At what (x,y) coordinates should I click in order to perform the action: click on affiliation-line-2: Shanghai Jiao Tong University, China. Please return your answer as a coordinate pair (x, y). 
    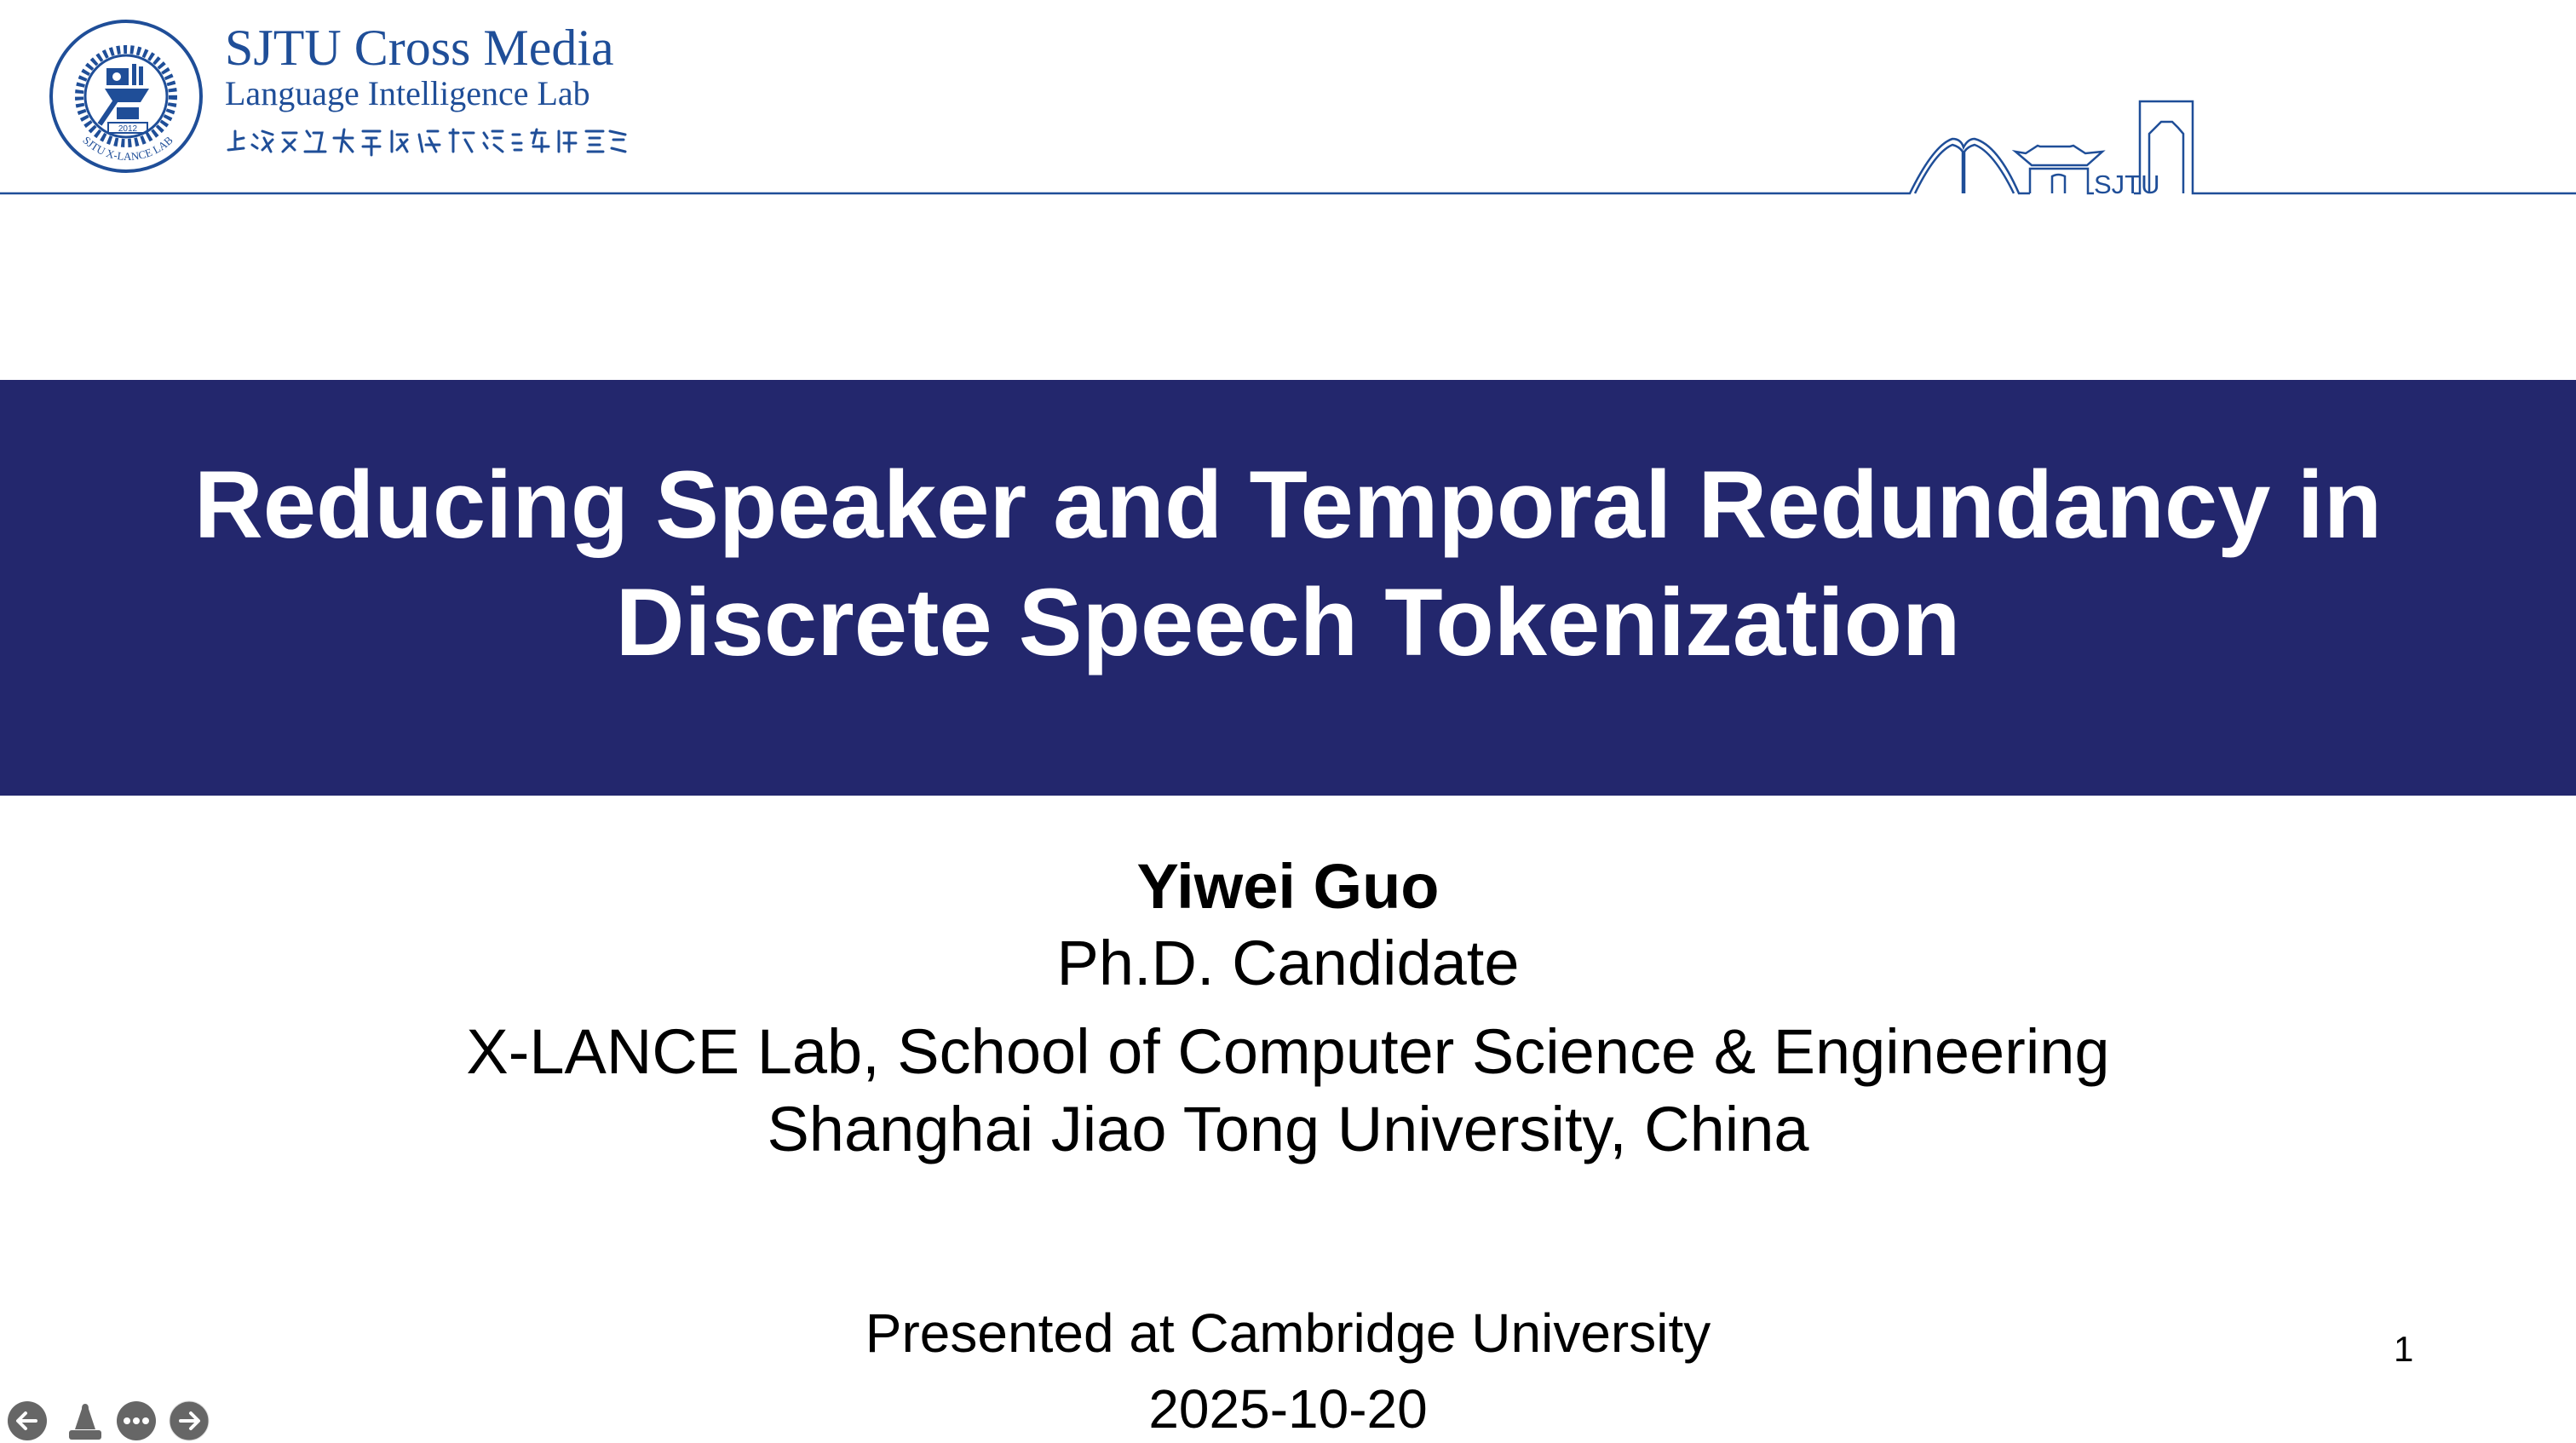
    Looking at the image, I should click on (1288, 1129).